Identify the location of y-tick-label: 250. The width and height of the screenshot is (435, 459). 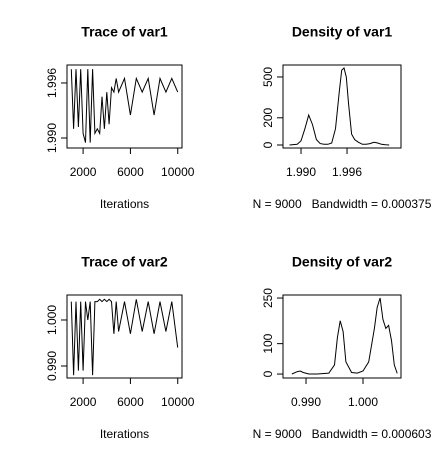
(268, 298).